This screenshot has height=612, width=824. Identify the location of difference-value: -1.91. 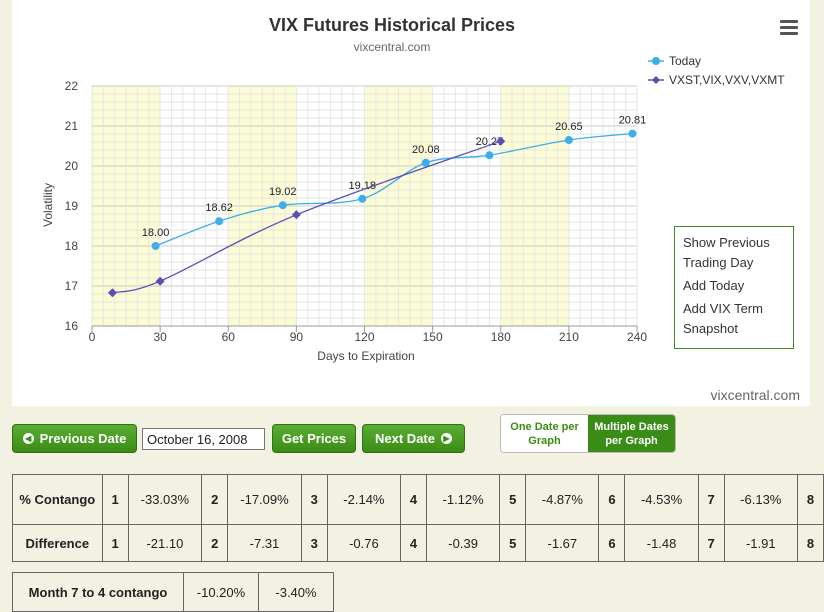
(760, 543).